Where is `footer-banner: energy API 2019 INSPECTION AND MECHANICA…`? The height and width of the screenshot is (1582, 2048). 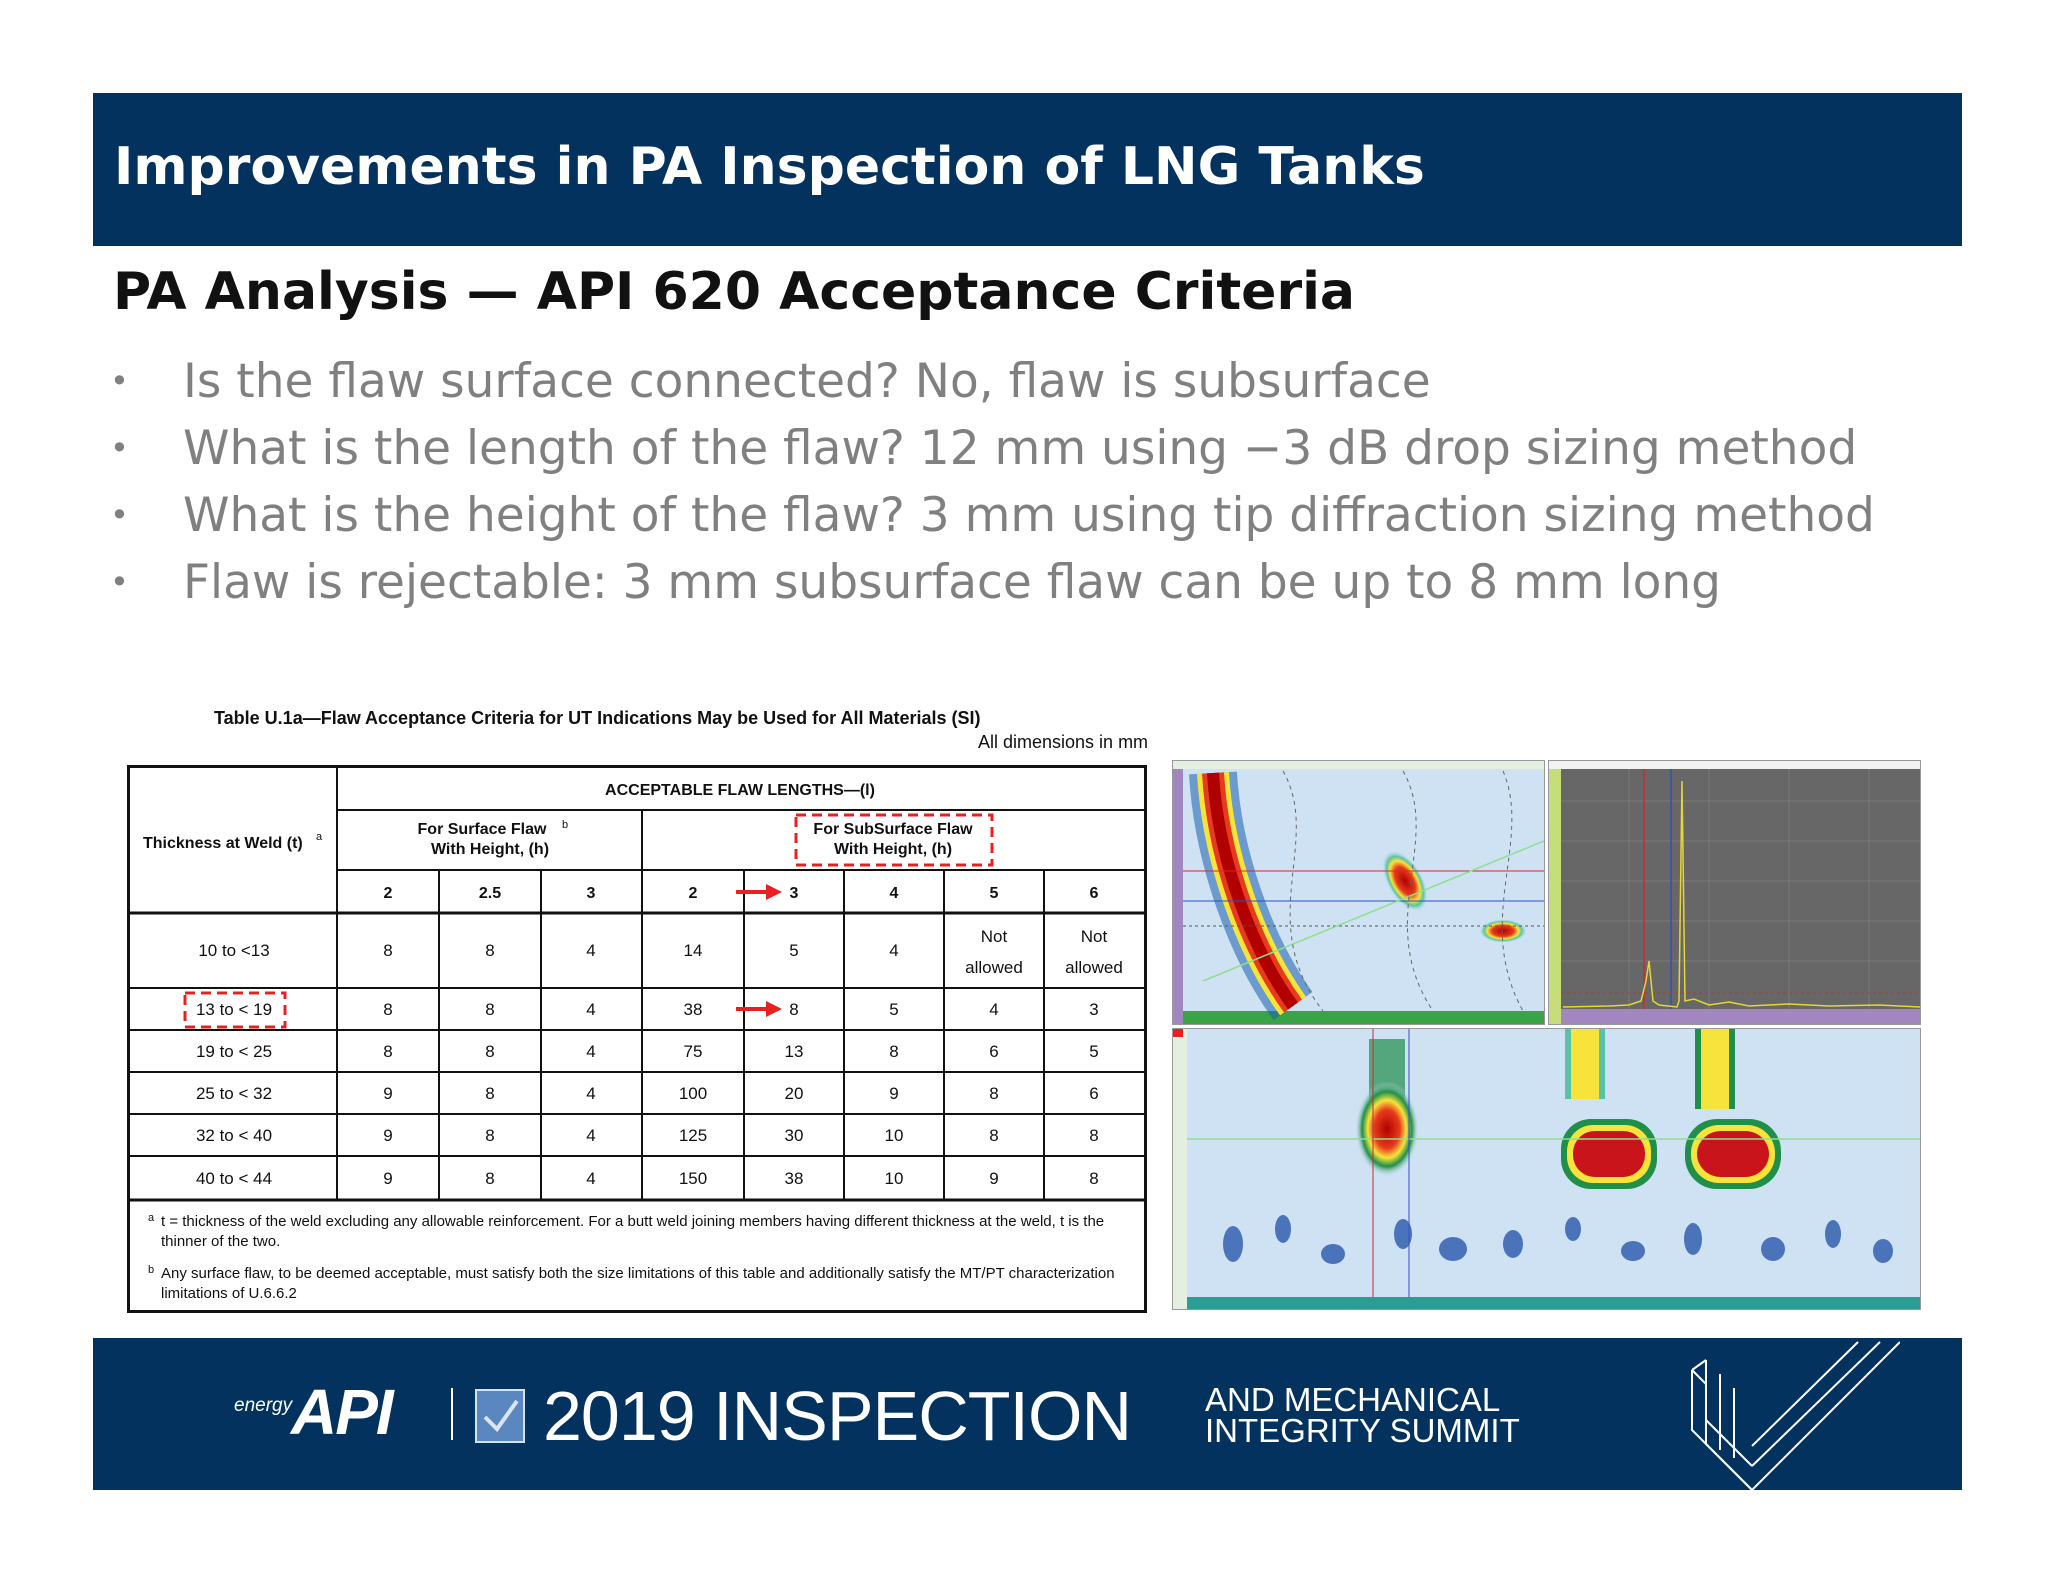
footer-banner: energy API 2019 INSPECTION AND MECHANICA… is located at coordinates (1027, 1414).